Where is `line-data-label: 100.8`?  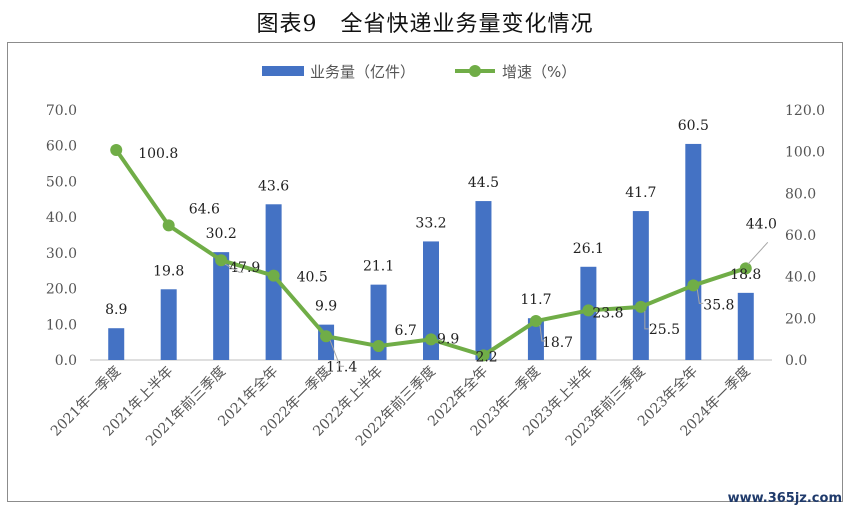
line-data-label: 100.8 is located at coordinates (158, 154).